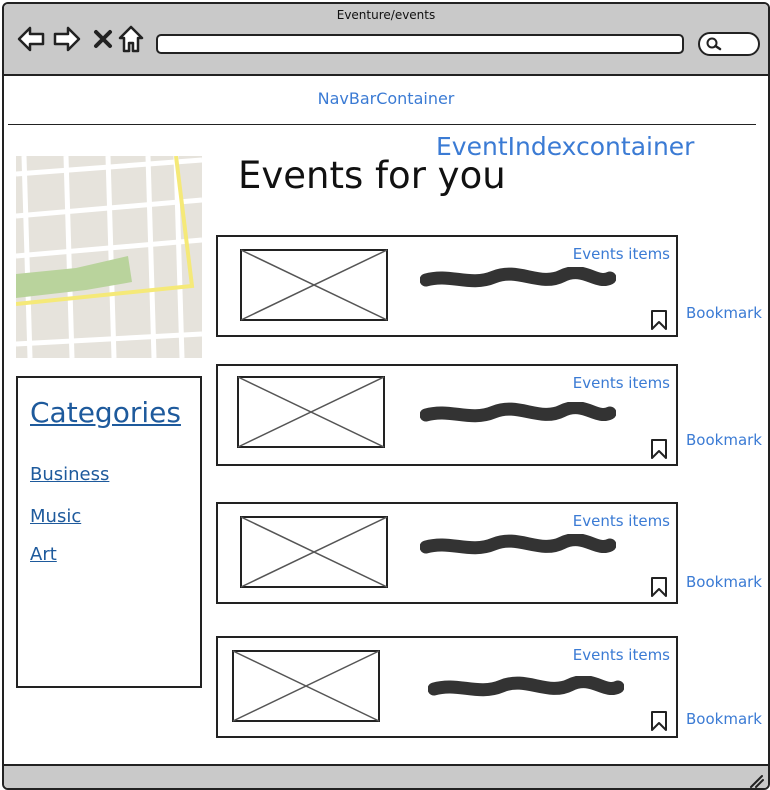 This screenshot has width=770, height=790. What do you see at coordinates (386, 98) in the screenshot?
I see `navbar-container-label: NavBarContainer` at bounding box center [386, 98].